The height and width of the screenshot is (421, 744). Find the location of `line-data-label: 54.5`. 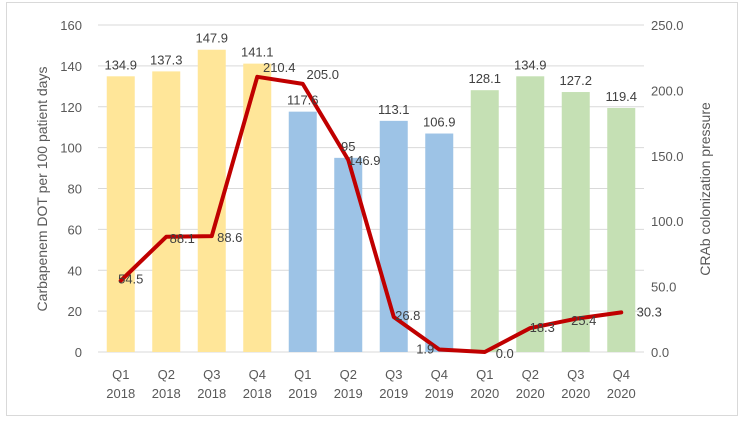

line-data-label: 54.5 is located at coordinates (130, 279).